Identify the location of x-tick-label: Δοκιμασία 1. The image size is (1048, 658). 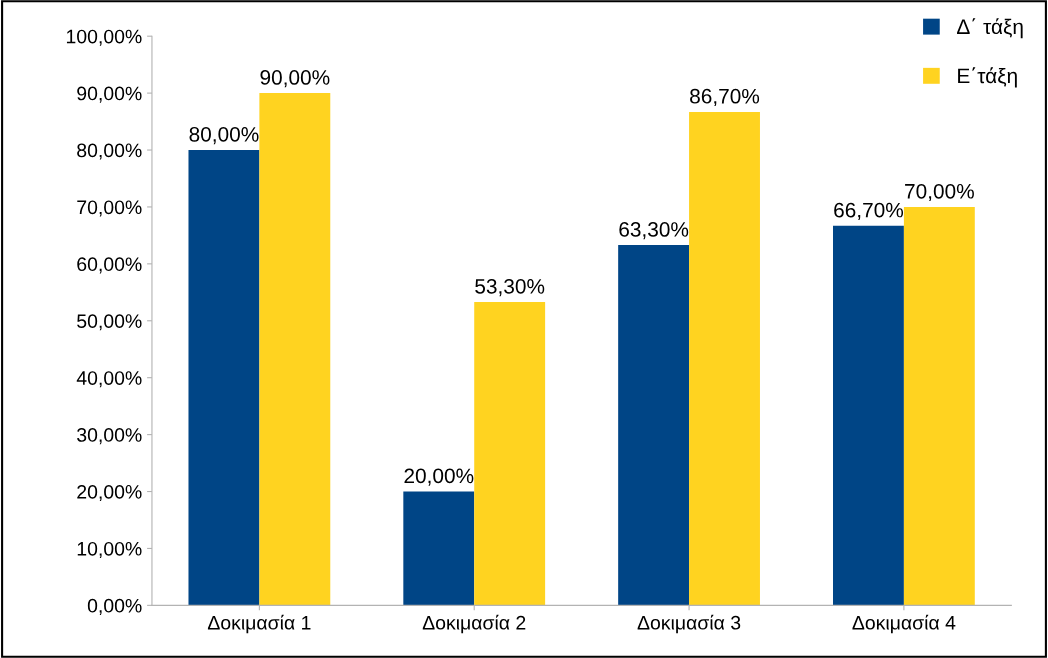
(259, 624).